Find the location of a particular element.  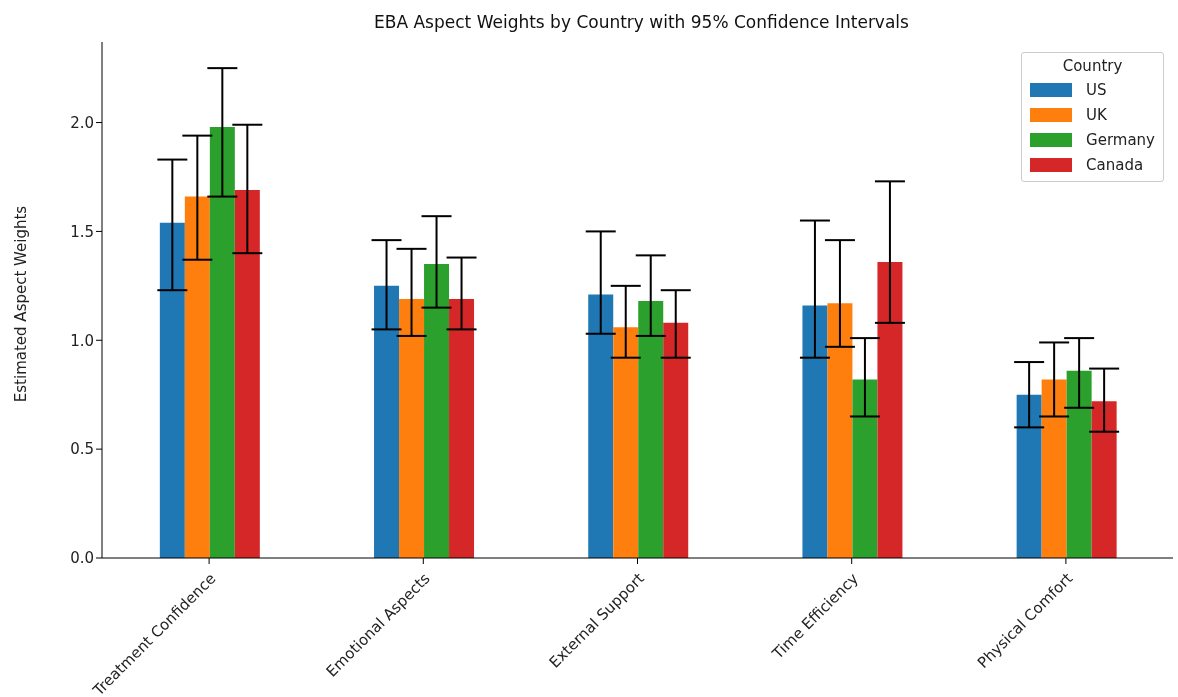

y-tick-label: 2.0 is located at coordinates (82, 122).